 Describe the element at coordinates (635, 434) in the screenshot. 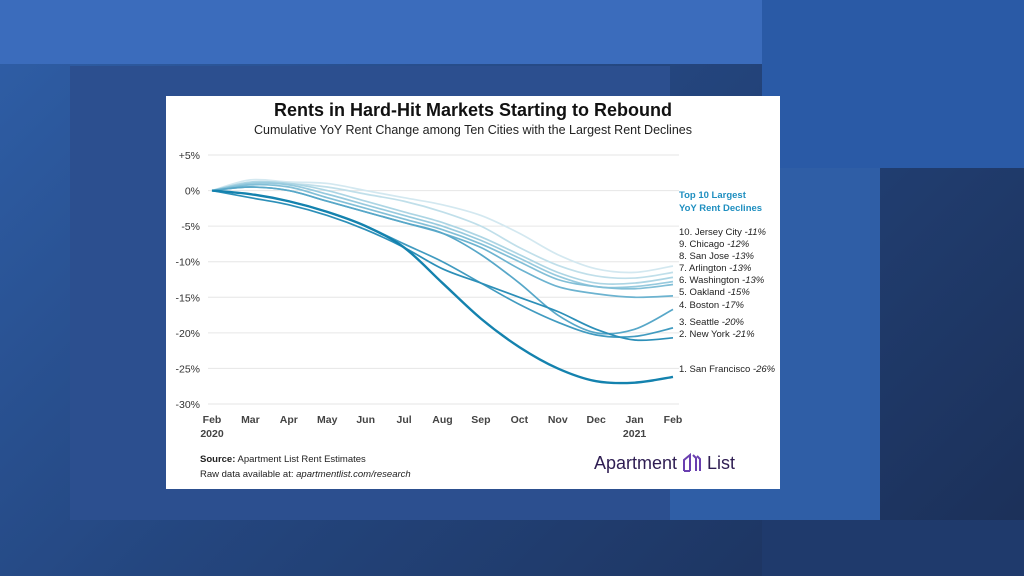

I see `x-year-label: 2021` at that location.